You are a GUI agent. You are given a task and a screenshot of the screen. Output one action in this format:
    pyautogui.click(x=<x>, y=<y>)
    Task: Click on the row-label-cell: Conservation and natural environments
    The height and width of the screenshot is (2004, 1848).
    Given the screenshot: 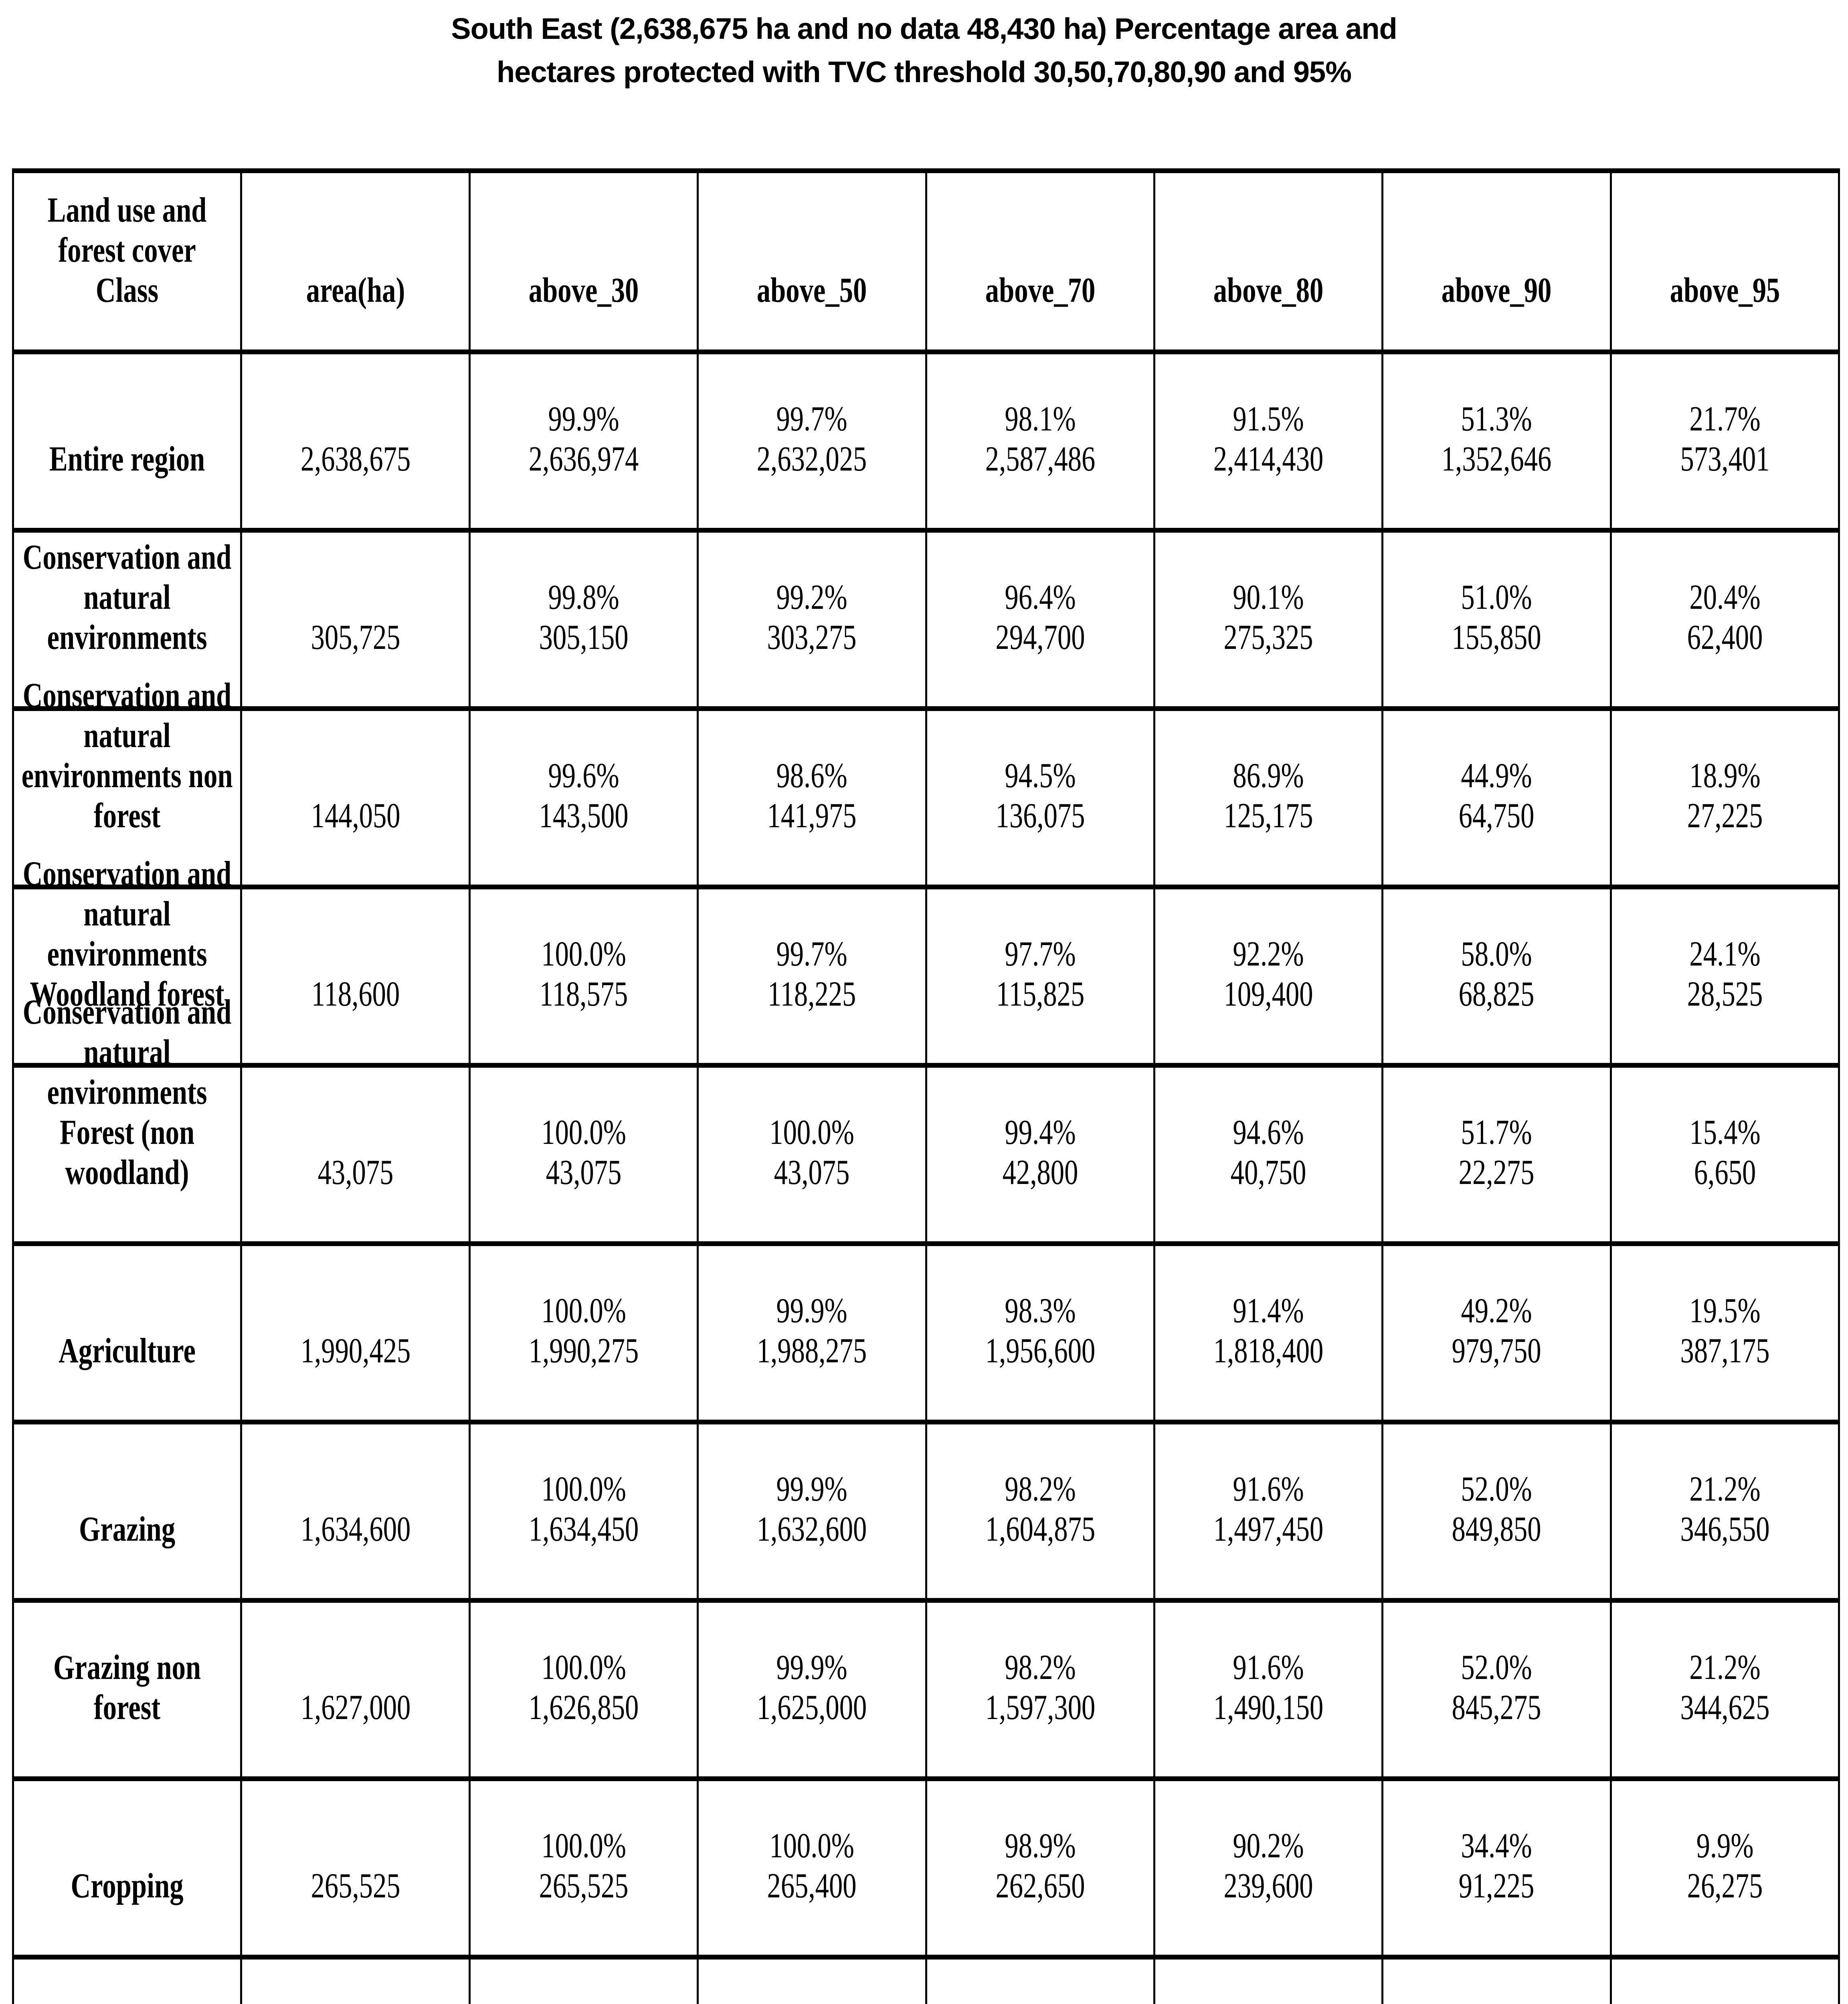 What is the action you would take?
    pyautogui.click(x=127, y=619)
    